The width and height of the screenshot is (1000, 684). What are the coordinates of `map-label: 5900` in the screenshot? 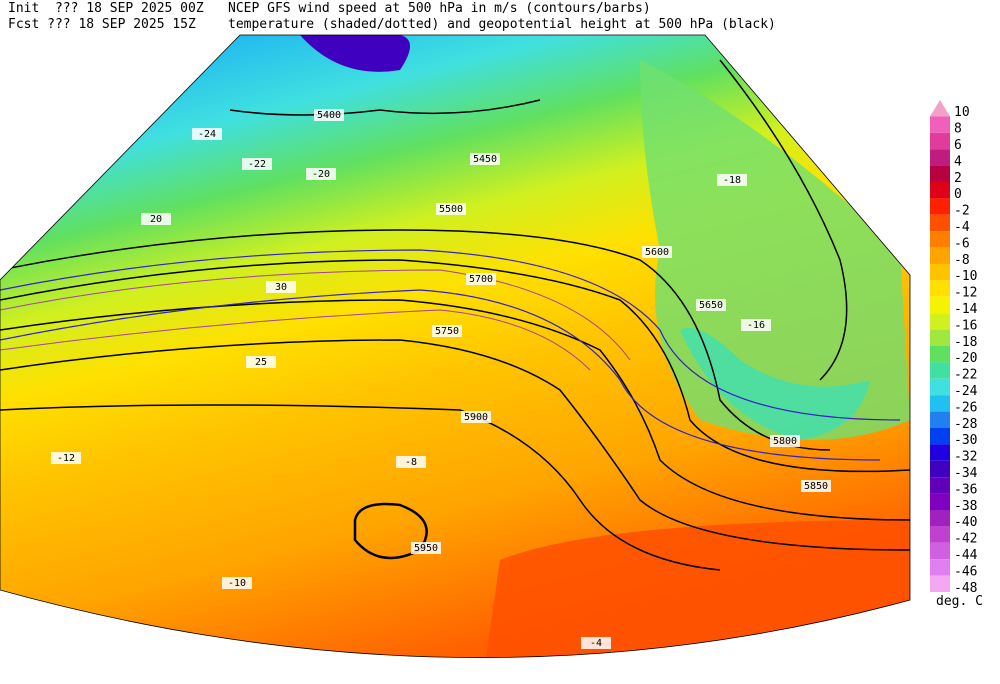 It's located at (476, 417).